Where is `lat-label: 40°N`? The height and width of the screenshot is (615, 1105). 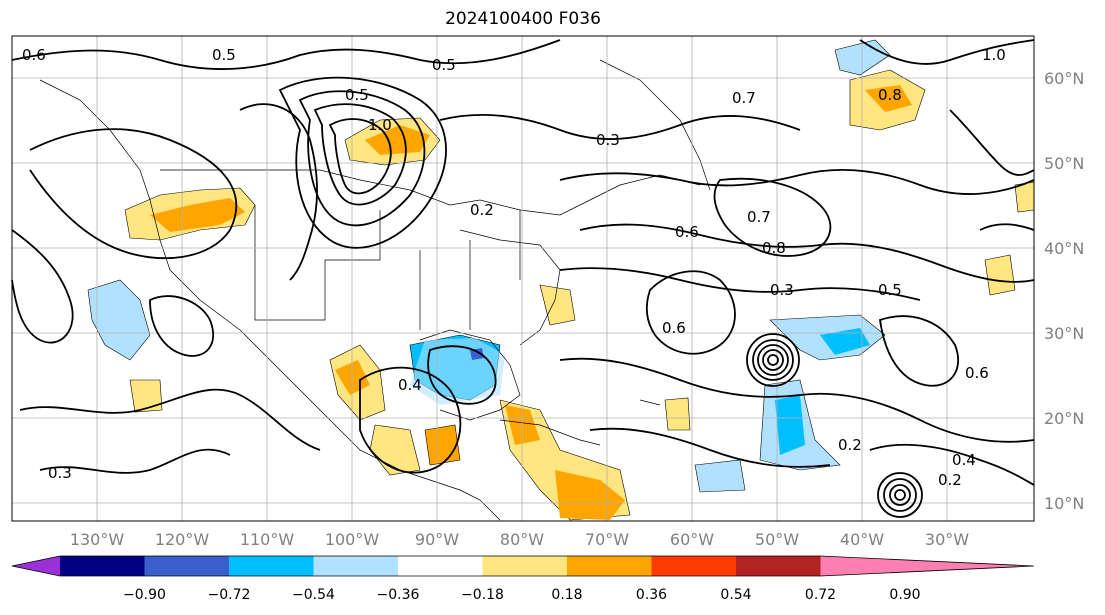
lat-label: 40°N is located at coordinates (1064, 248).